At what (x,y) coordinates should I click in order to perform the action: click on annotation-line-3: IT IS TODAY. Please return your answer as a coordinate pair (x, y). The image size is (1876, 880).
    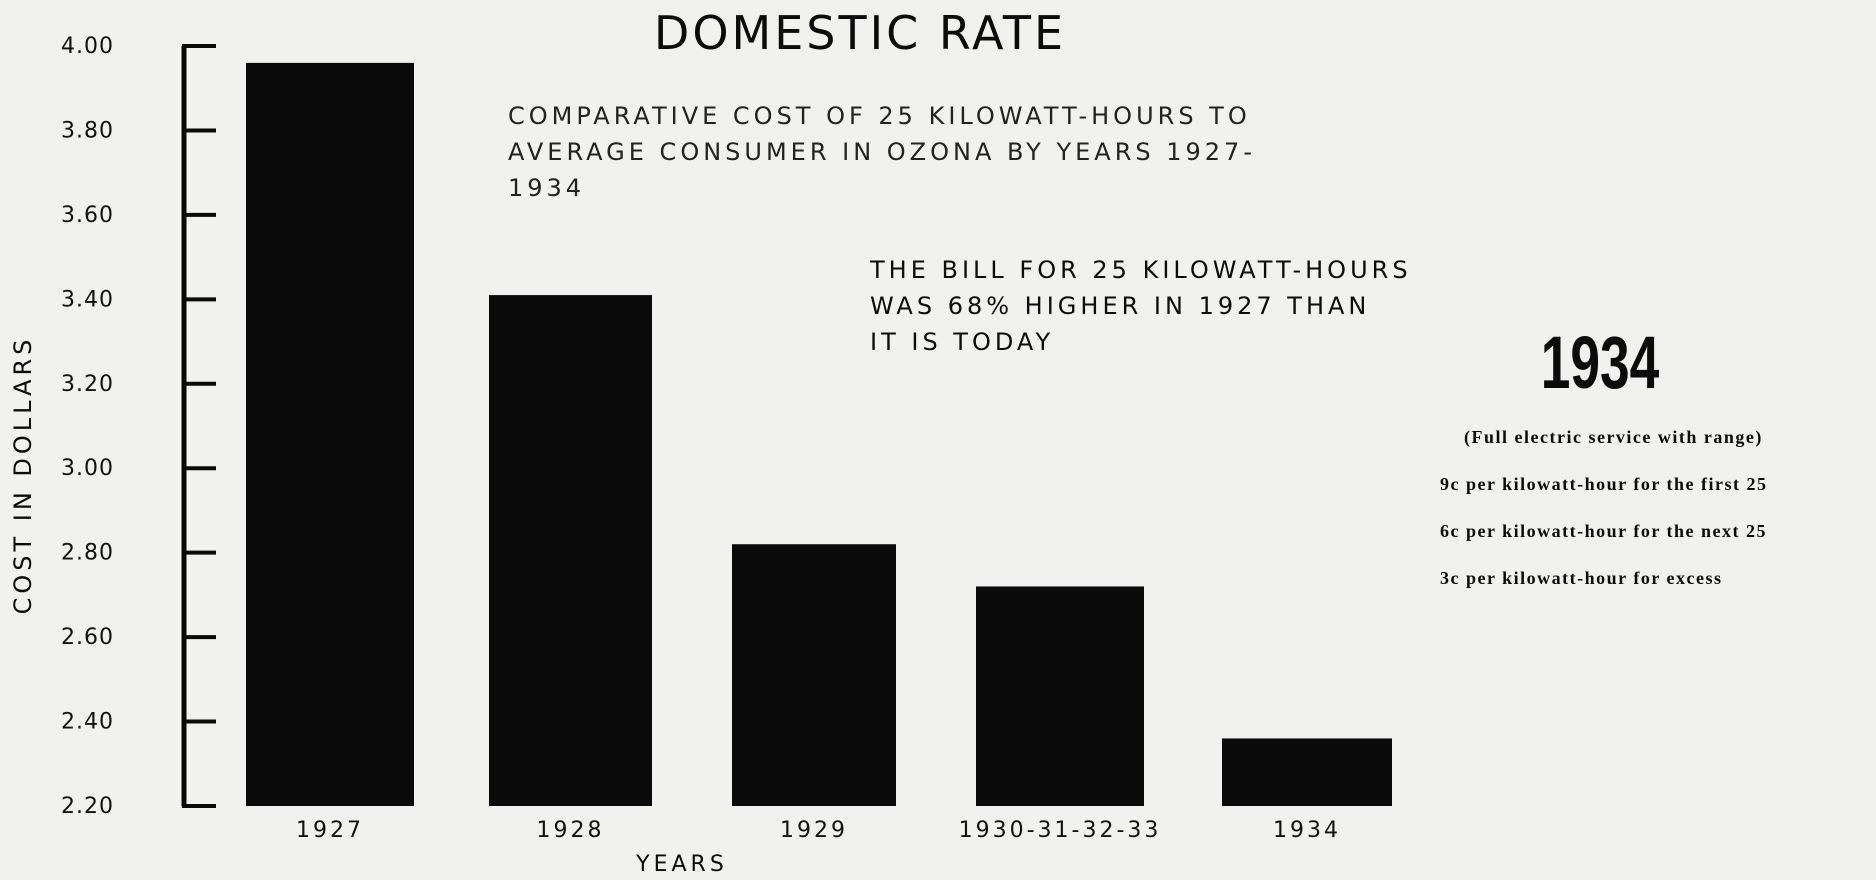
    Looking at the image, I should click on (962, 342).